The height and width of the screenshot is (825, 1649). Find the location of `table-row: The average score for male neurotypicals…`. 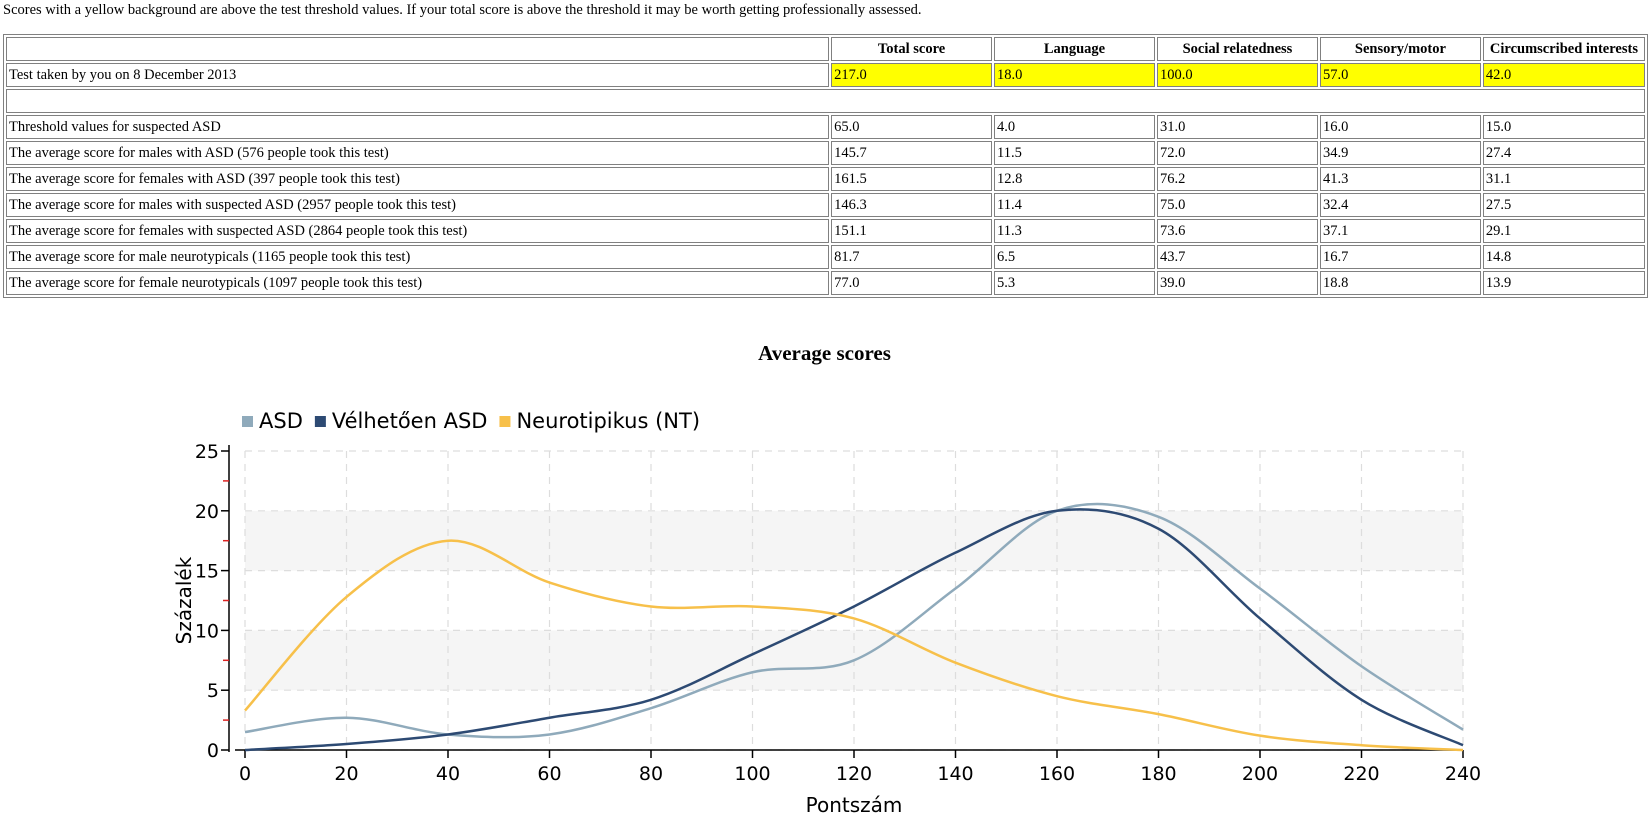

table-row: The average score for male neurotypicals… is located at coordinates (825, 257).